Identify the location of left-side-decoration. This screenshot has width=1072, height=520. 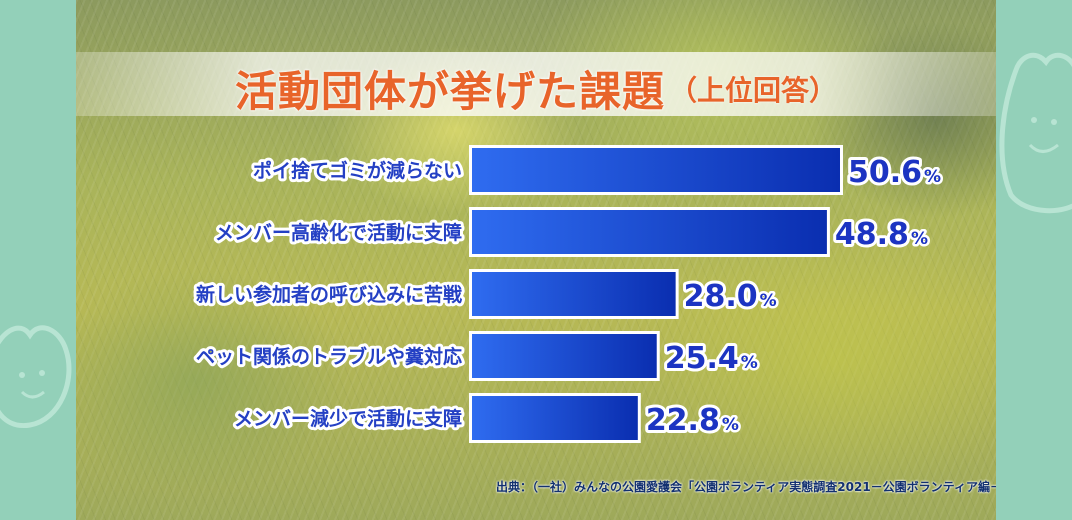
(38, 260).